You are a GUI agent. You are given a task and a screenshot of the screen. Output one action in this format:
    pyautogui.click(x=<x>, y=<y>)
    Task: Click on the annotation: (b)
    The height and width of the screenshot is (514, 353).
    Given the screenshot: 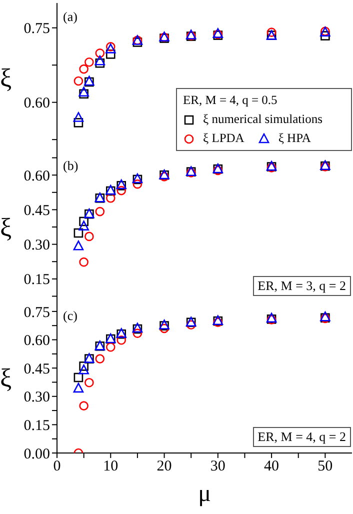 What is the action you would take?
    pyautogui.click(x=70, y=166)
    